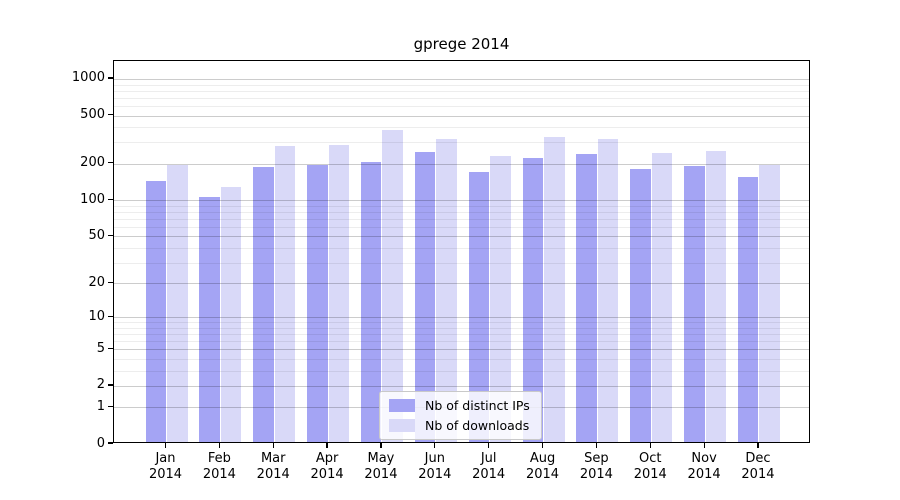  What do you see at coordinates (339, 293) in the screenshot?
I see `bar-downloads-apr` at bounding box center [339, 293].